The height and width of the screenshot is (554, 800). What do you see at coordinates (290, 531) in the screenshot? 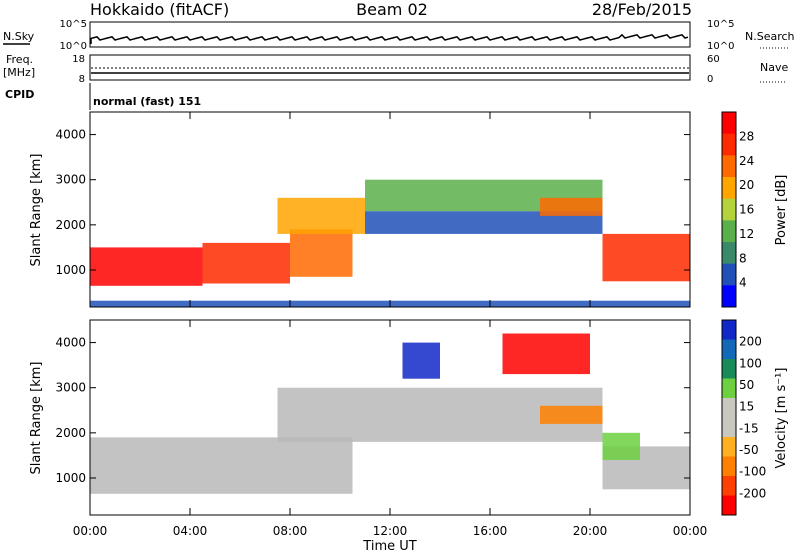
I see `x-tick-label: 08:00` at bounding box center [290, 531].